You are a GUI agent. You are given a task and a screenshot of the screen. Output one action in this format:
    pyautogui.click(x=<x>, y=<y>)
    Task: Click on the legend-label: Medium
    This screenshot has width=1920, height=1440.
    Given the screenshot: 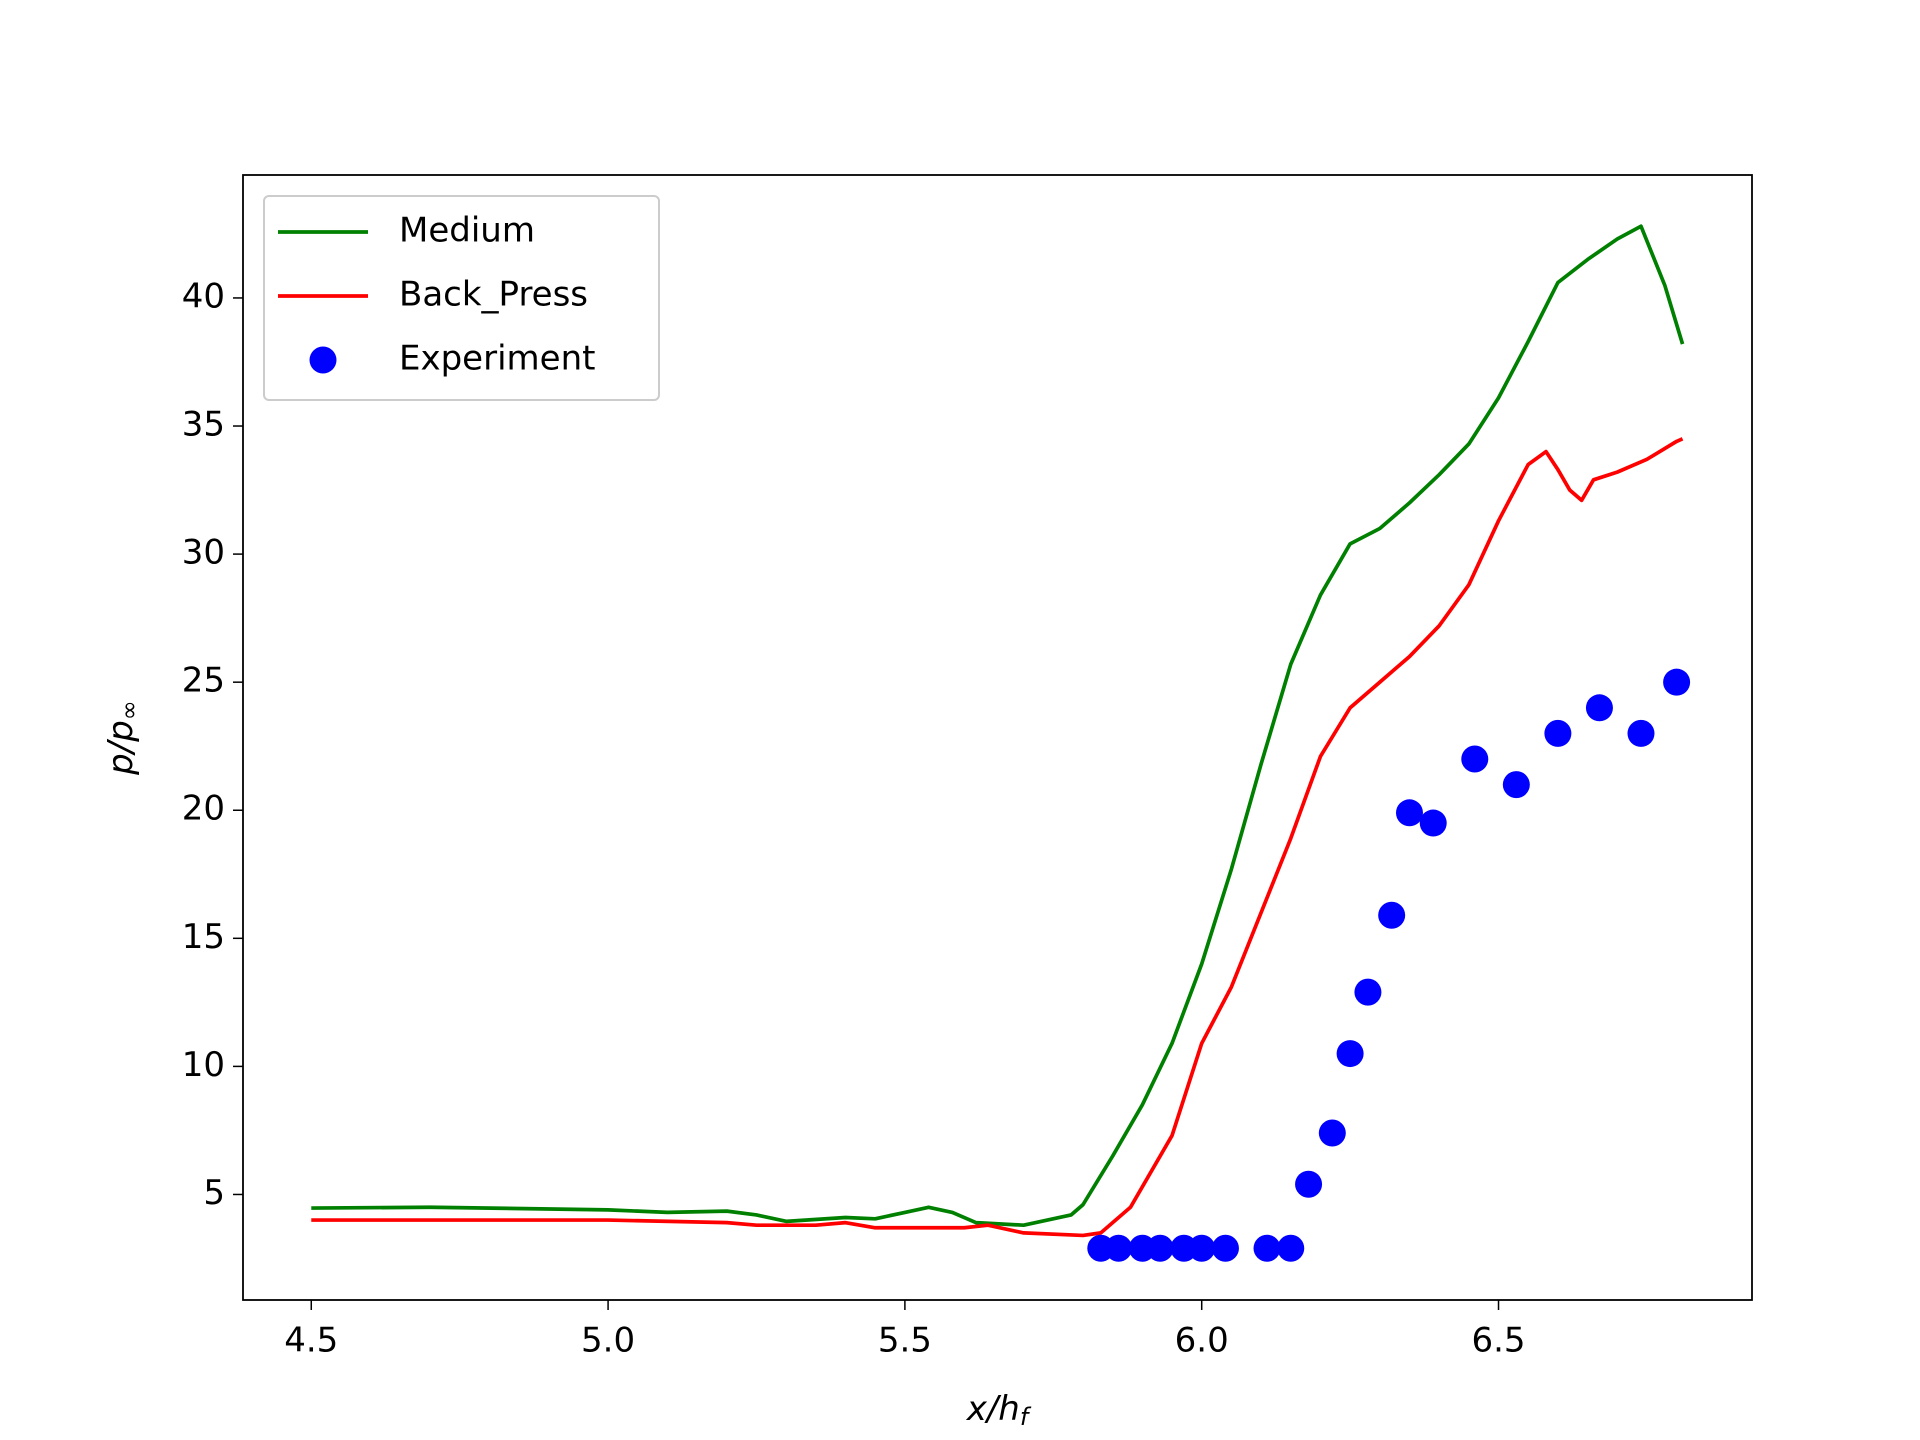 What is the action you would take?
    pyautogui.click(x=467, y=231)
    